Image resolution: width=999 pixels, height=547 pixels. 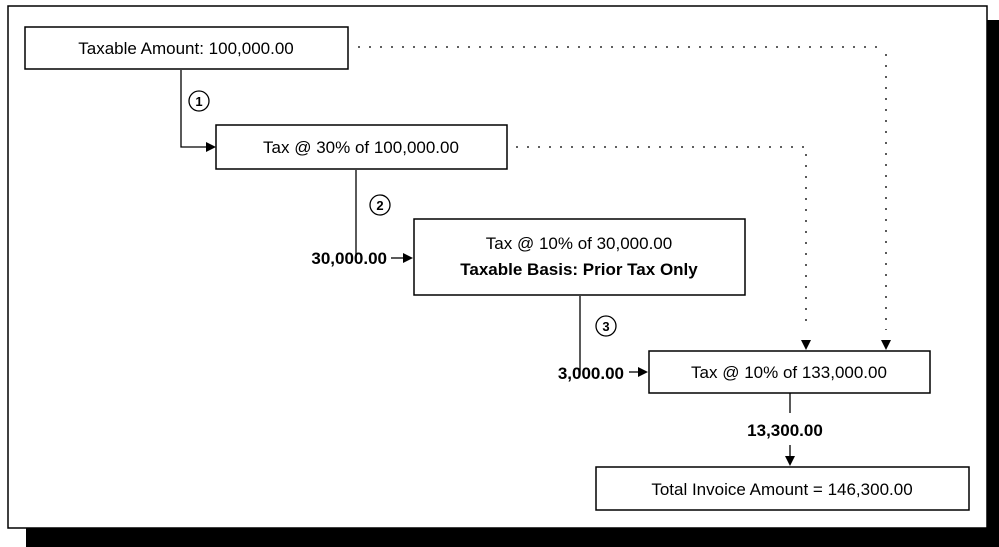 I want to click on total-invoice-label: Total Invoice Amount = 146,300.00, so click(x=781, y=489).